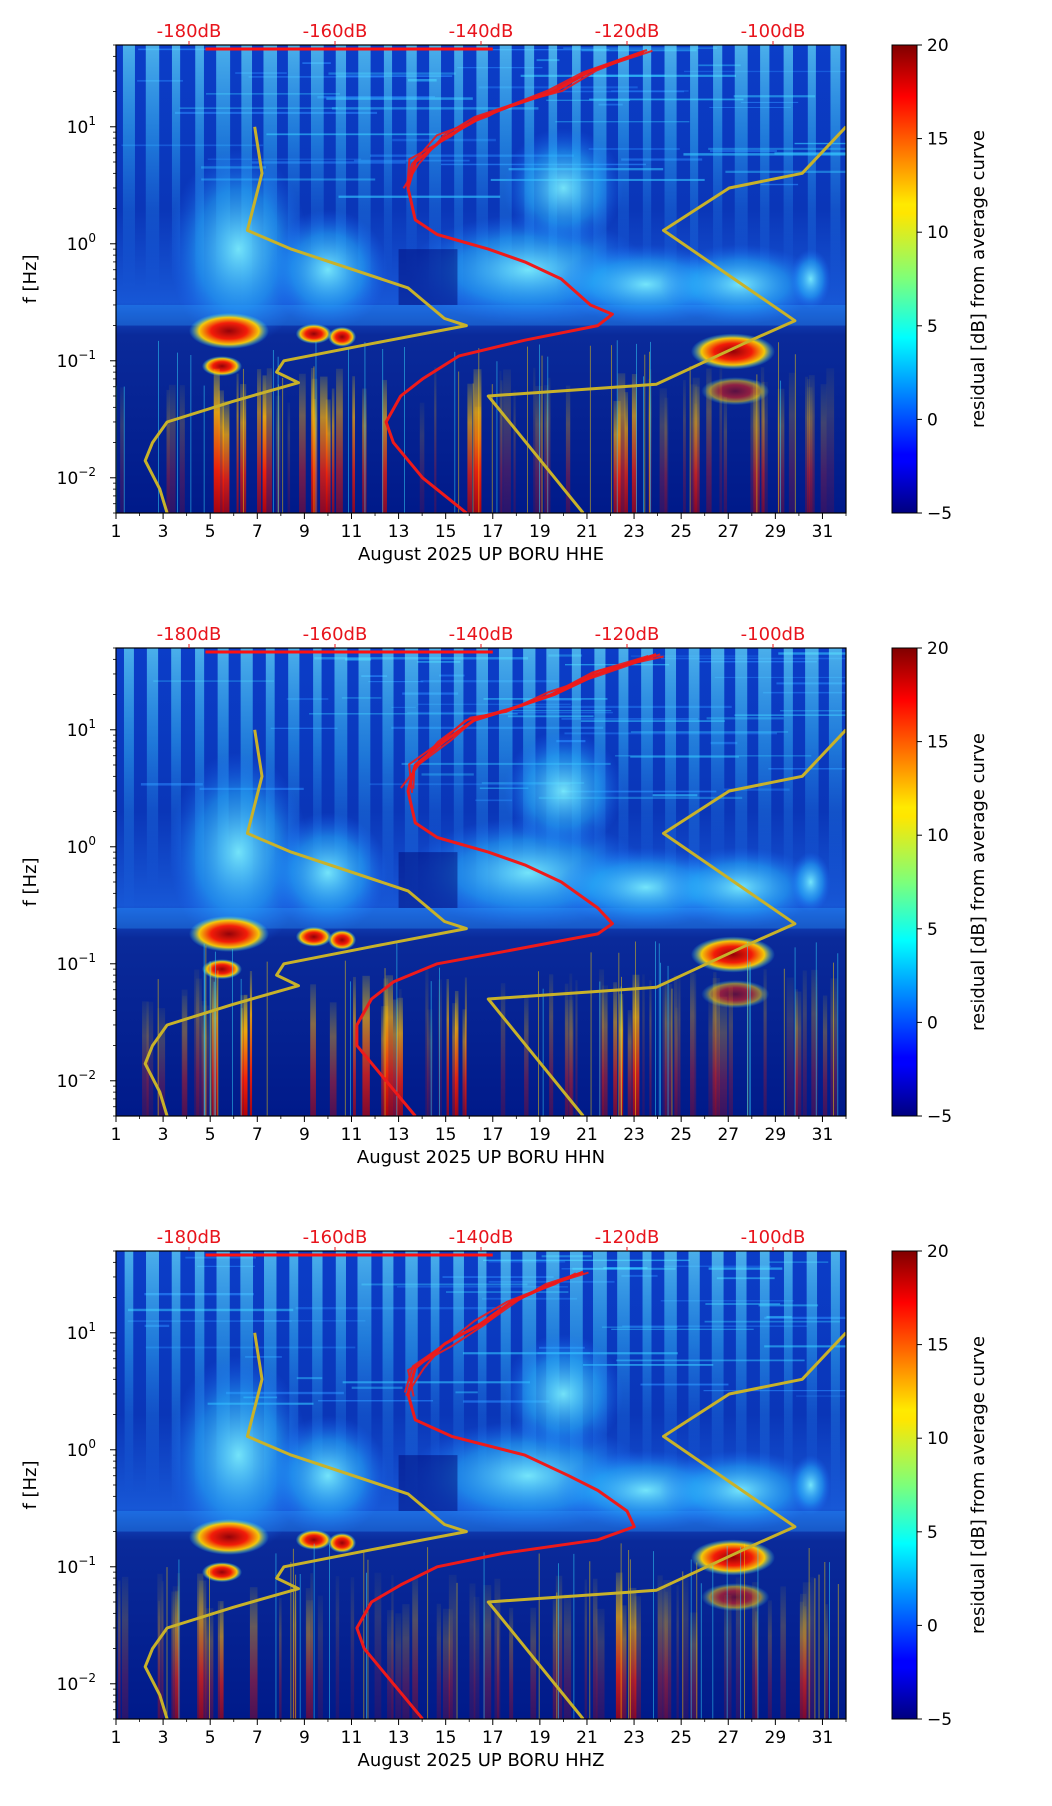  Describe the element at coordinates (86, 882) in the screenshot. I see `y-axis: 10¹ 10⁰ 10⁻¹ 10⁻²` at that location.